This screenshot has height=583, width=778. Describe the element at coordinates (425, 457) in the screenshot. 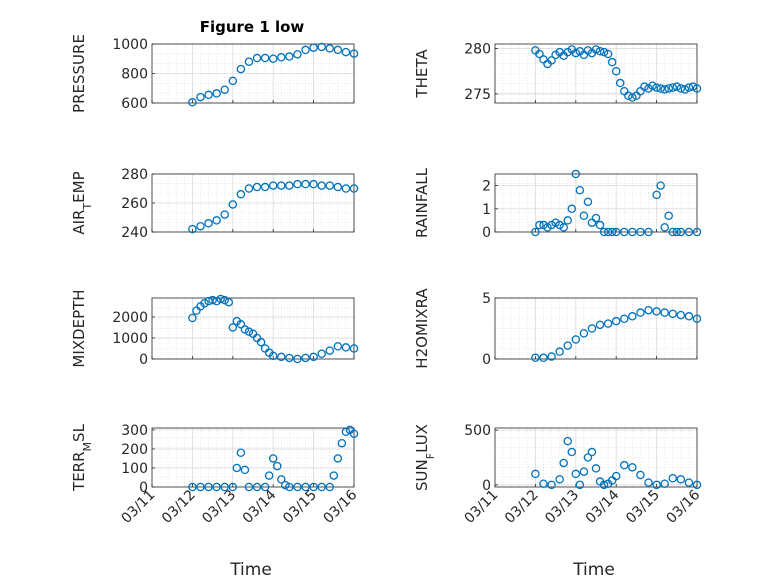

I see `y-axis-label-sun_flux: SUNFLUX` at that location.